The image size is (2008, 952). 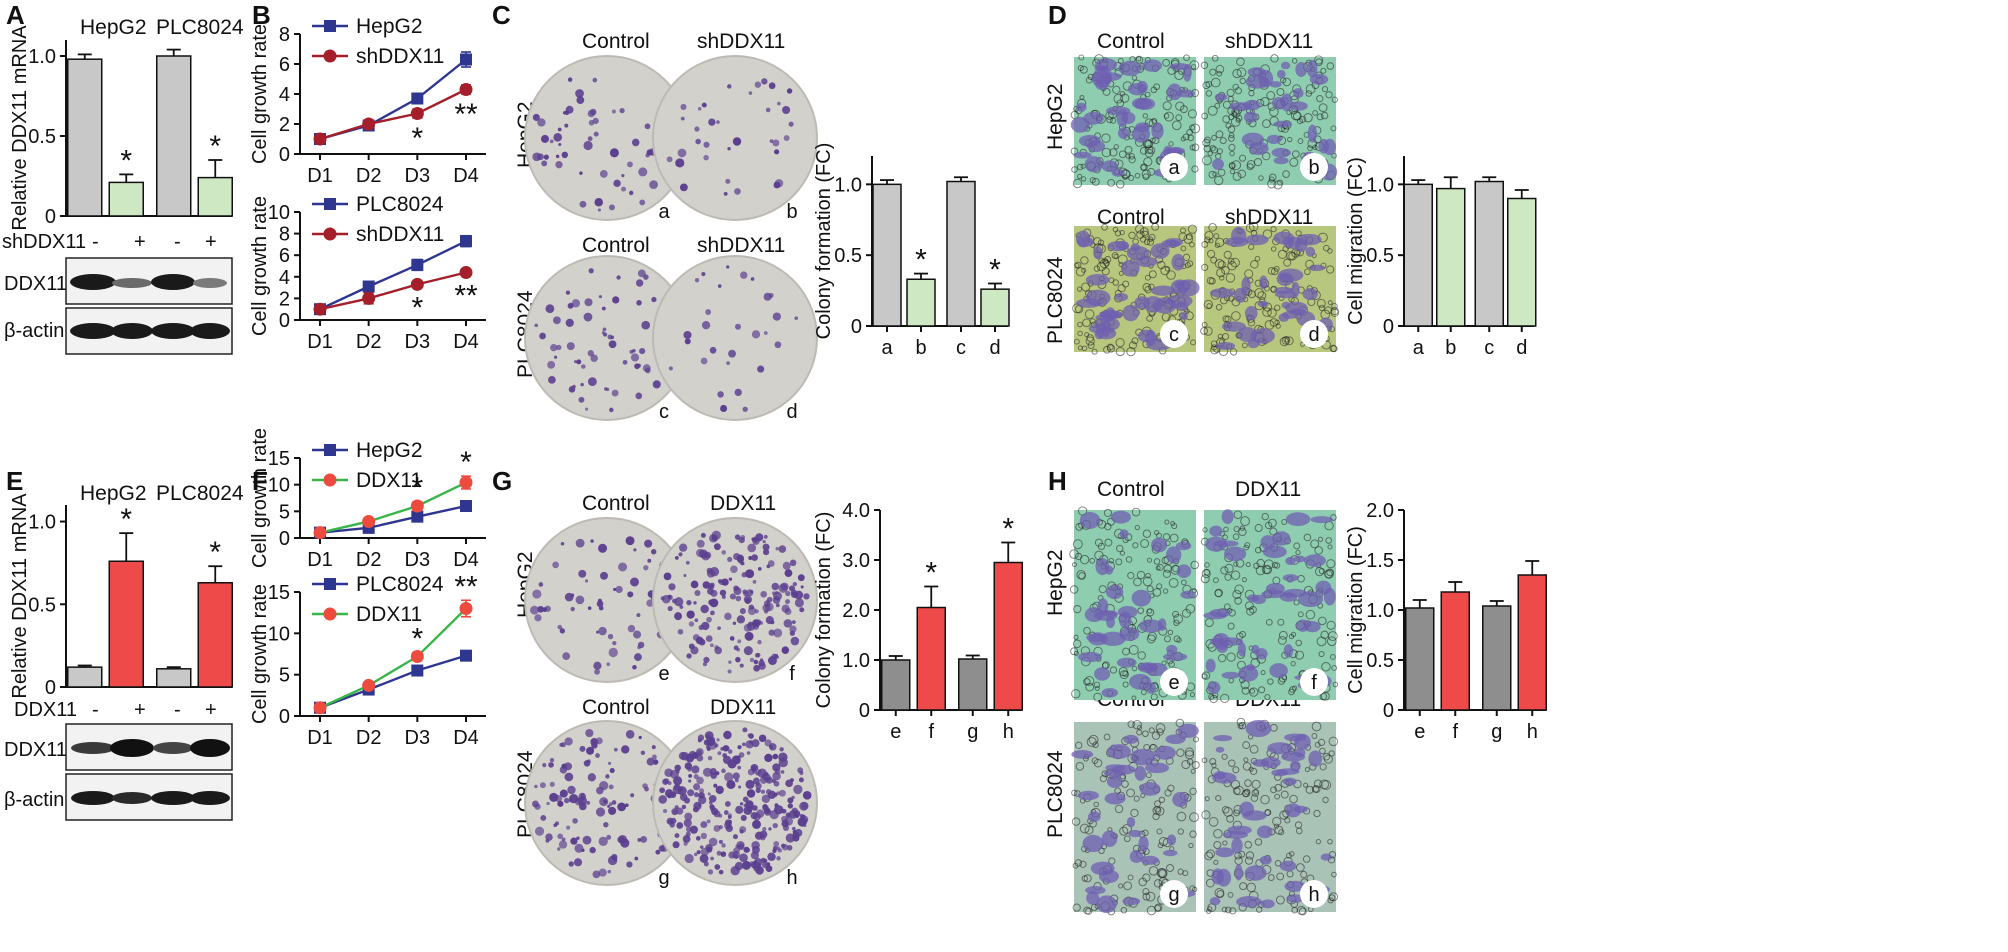 What do you see at coordinates (284, 299) in the screenshot?
I see `y-tick-label: 2` at bounding box center [284, 299].